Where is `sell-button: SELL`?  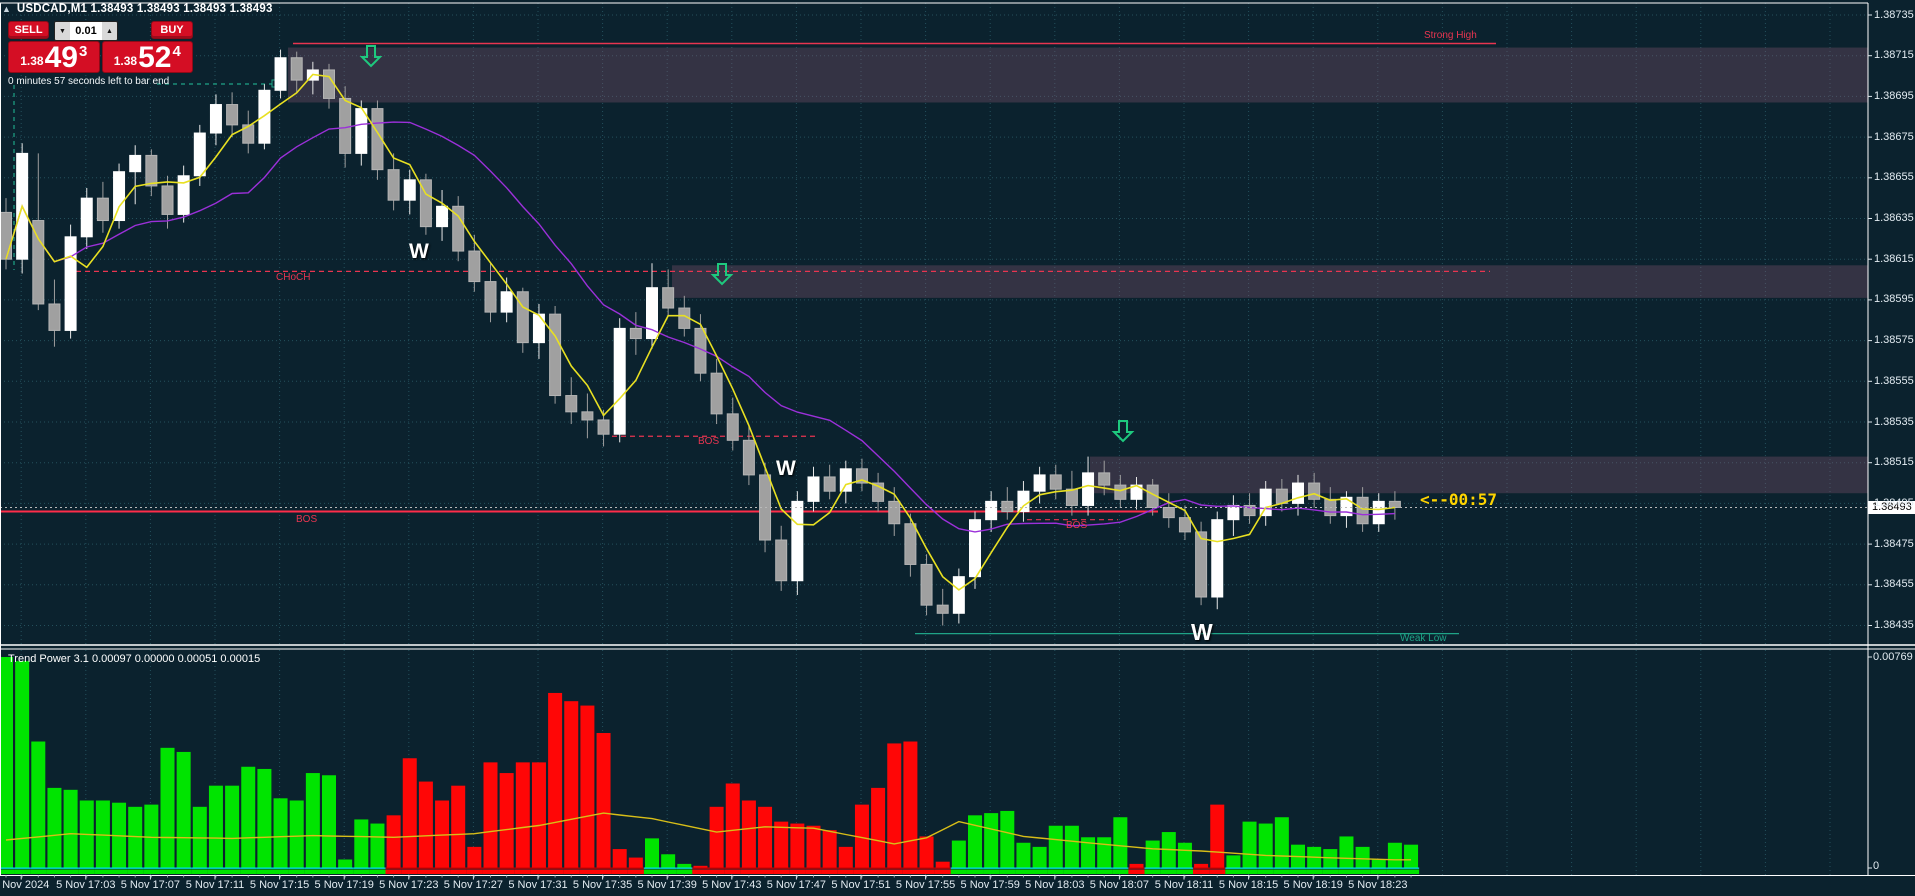 sell-button: SELL is located at coordinates (28, 30).